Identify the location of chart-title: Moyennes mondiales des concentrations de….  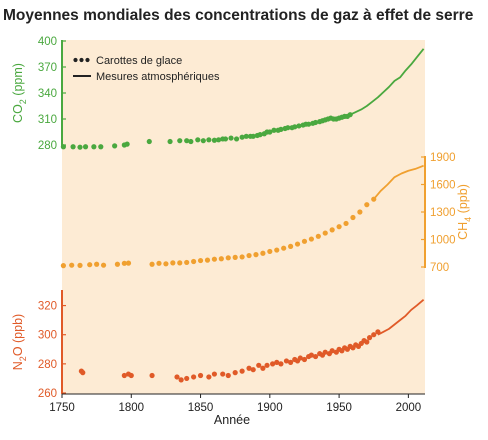
(238, 15).